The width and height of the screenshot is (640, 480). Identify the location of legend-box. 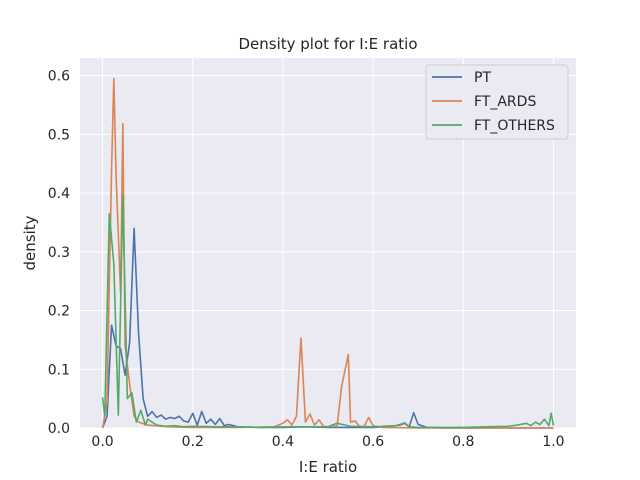
(497, 102).